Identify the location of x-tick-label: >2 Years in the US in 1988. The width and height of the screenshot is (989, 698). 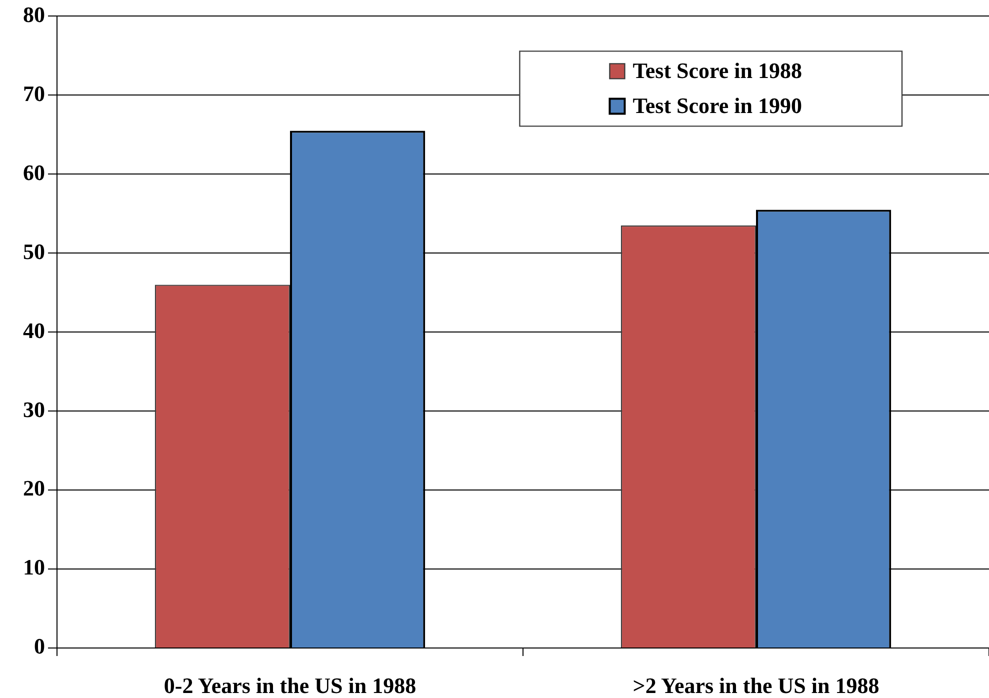
(756, 685).